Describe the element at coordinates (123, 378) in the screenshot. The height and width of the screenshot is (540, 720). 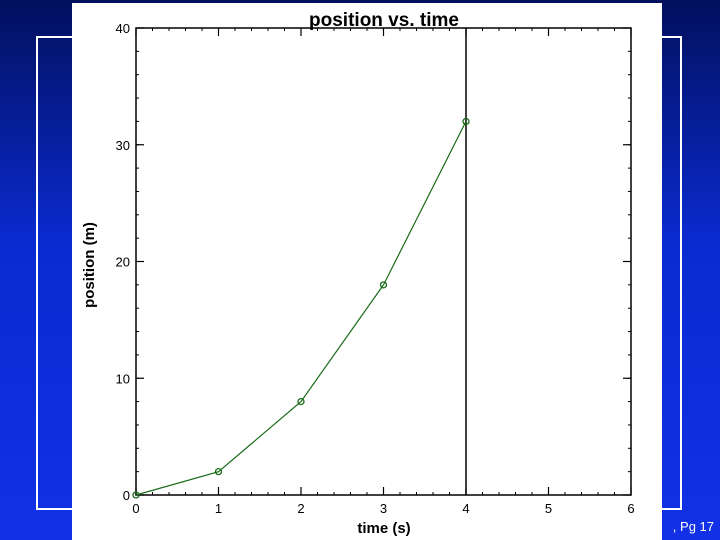
I see `y-tick-label: 10` at that location.